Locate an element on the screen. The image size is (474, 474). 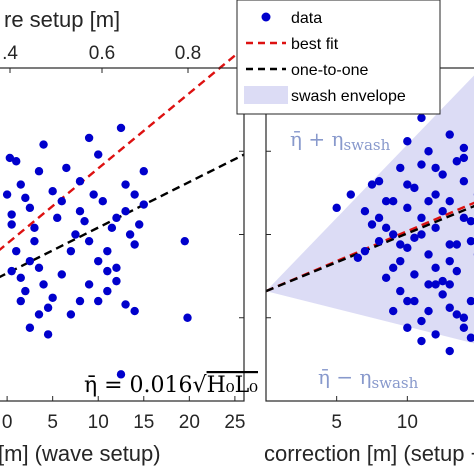
left-x-axis-label: [m] (wave setup) is located at coordinates (80, 453).